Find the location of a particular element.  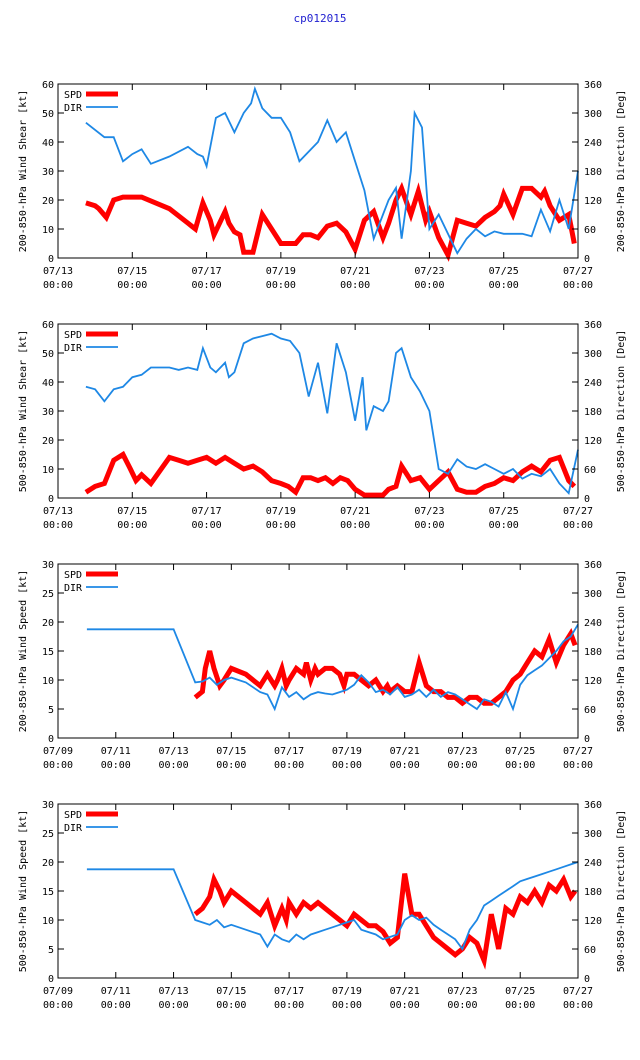

y-axis-label: 200-850-hPa Wind Speed [kt] is located at coordinates (23, 651).